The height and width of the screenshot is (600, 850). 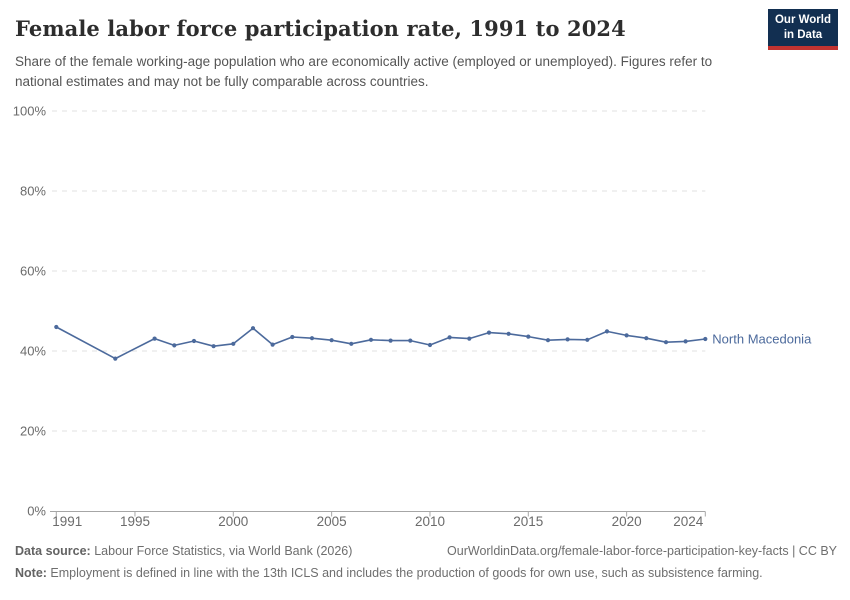 What do you see at coordinates (803, 48) in the screenshot?
I see `owid-logo-accent-bar` at bounding box center [803, 48].